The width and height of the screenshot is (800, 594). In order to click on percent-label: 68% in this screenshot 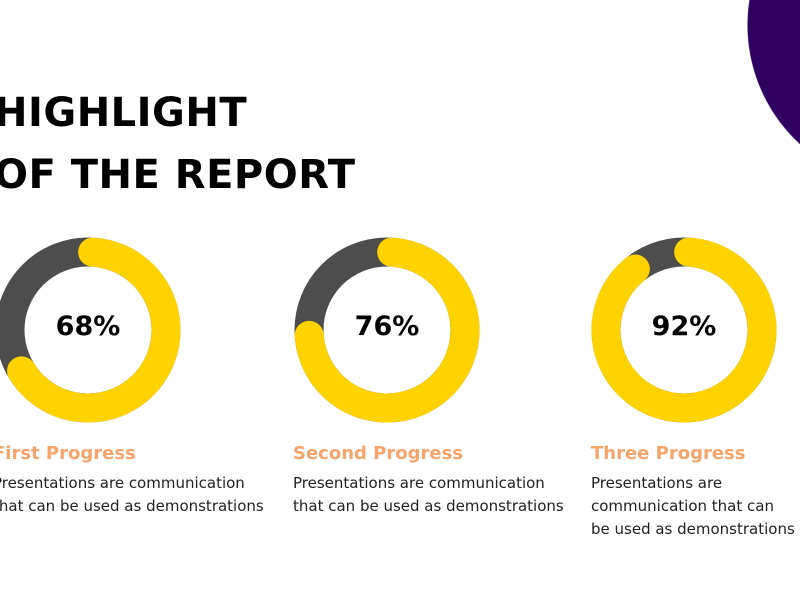, I will do `click(88, 326)`.